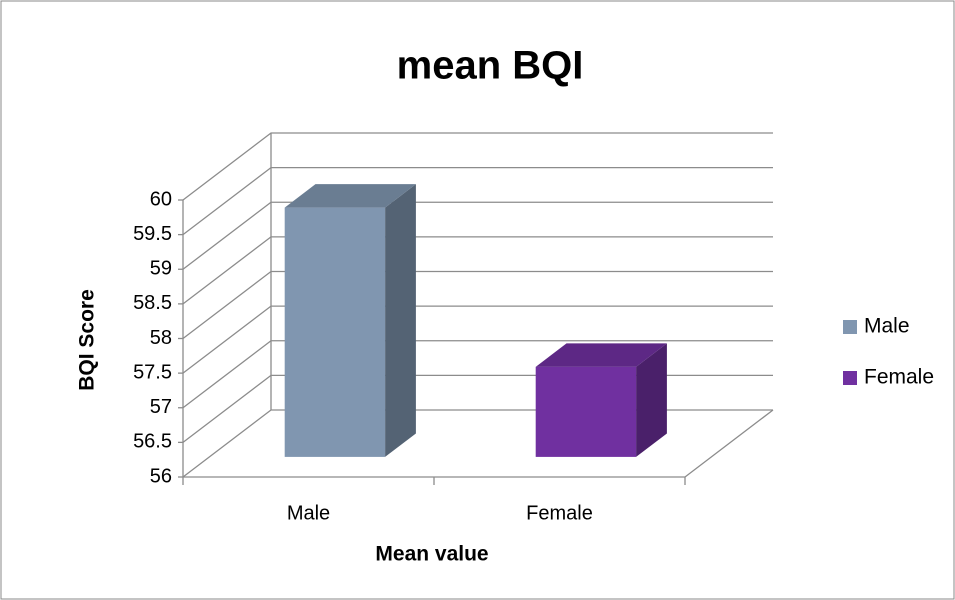 The width and height of the screenshot is (955, 600). What do you see at coordinates (87, 340) in the screenshot?
I see `y-axis-title: BQI Score` at bounding box center [87, 340].